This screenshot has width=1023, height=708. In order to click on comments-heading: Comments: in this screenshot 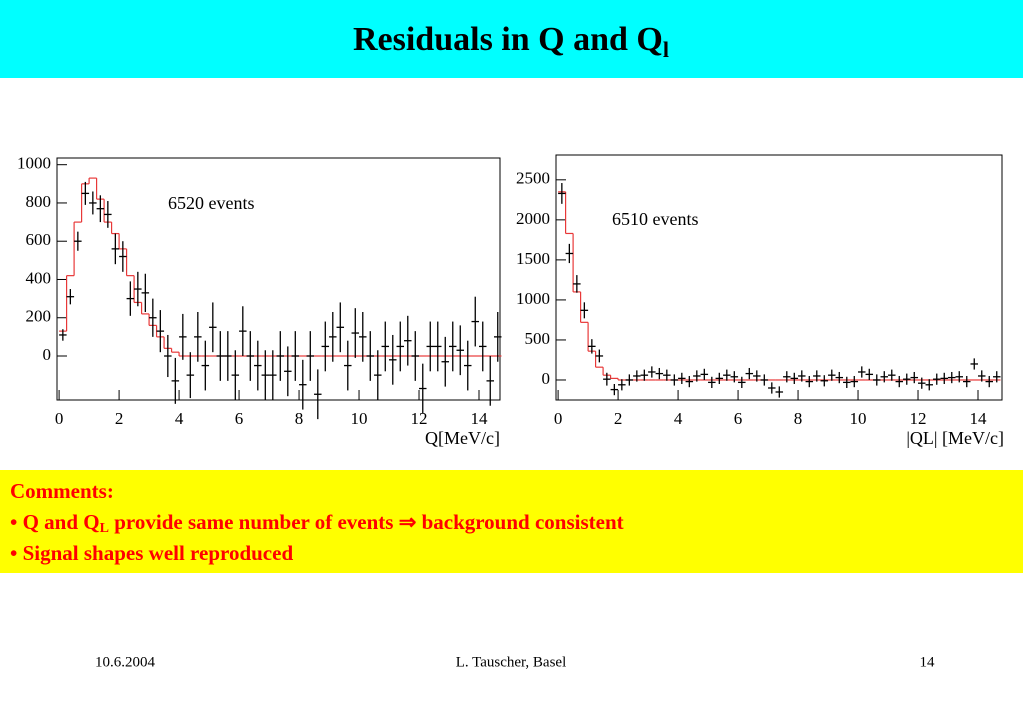, I will do `click(62, 491)`.